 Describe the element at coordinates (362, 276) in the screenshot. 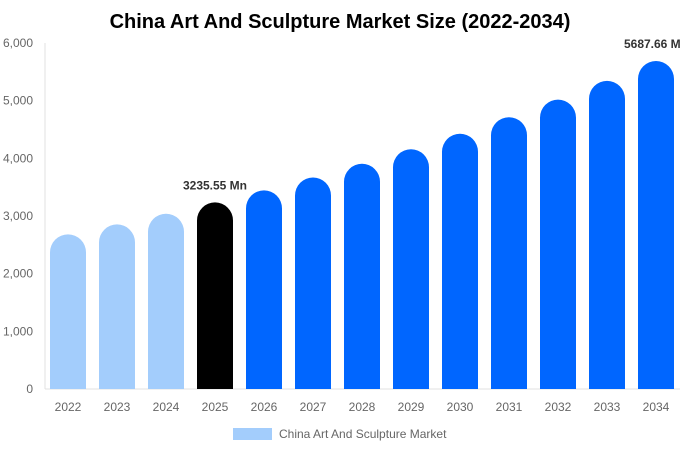

I see `bar-2028` at that location.